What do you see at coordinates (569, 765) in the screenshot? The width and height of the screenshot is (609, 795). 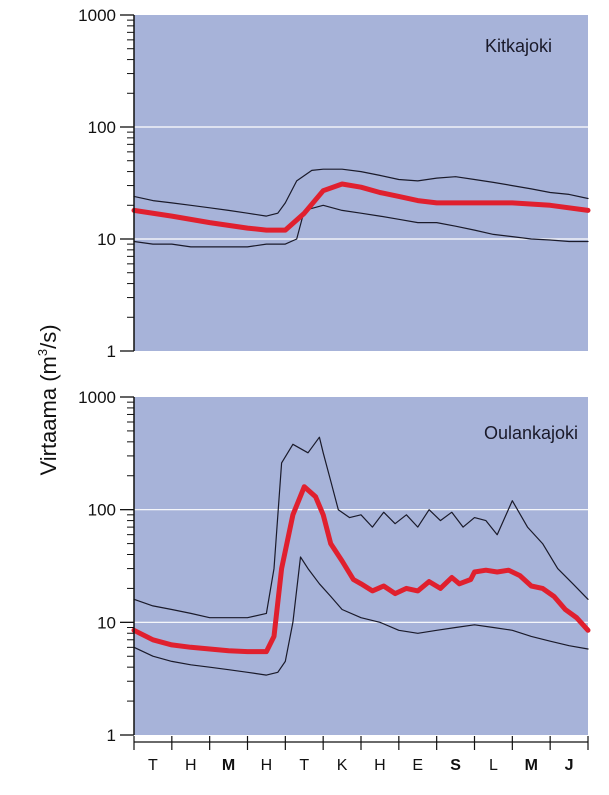 I see `x-tick-label: J` at bounding box center [569, 765].